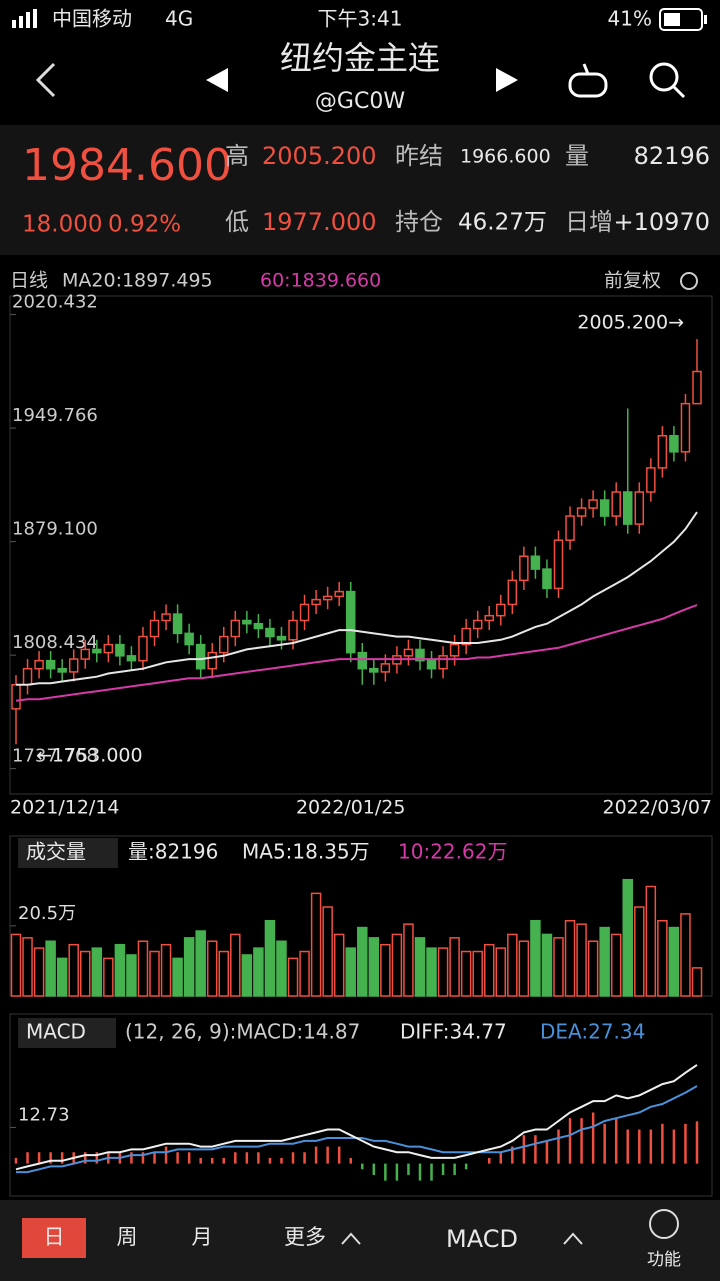 Image resolution: width=720 pixels, height=1281 pixels. Describe the element at coordinates (632, 281) in the screenshot. I see `adjust: 前复权` at that location.